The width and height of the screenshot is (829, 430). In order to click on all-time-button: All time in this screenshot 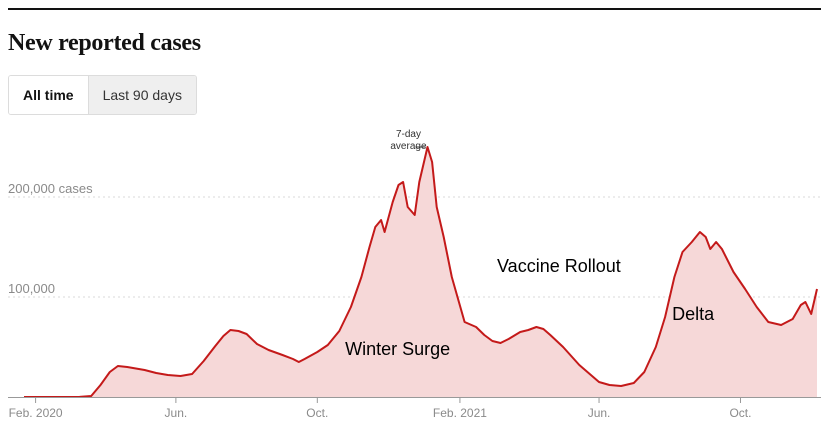, I will do `click(48, 95)`.